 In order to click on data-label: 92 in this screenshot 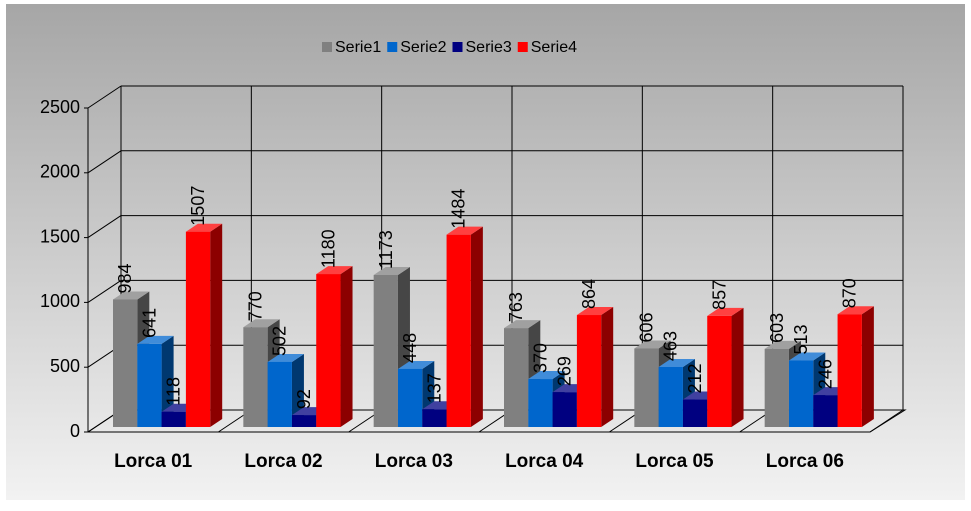, I will do `click(304, 399)`.